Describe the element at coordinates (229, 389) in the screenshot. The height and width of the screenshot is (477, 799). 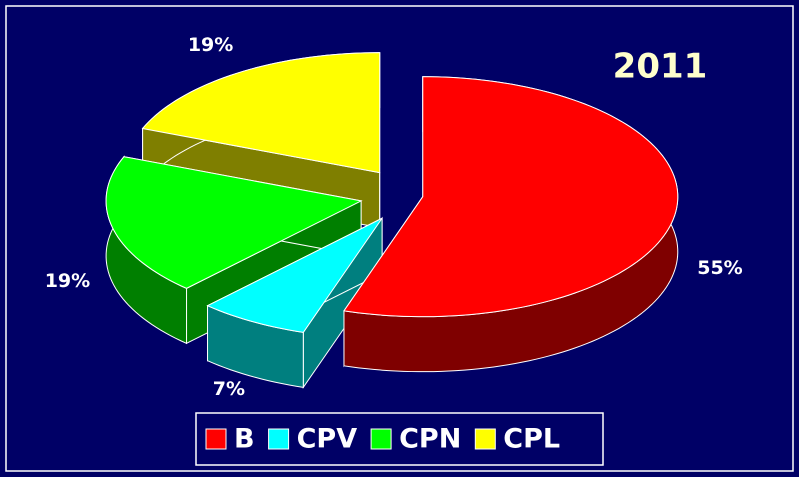
I see `data-label: 7%` at that location.